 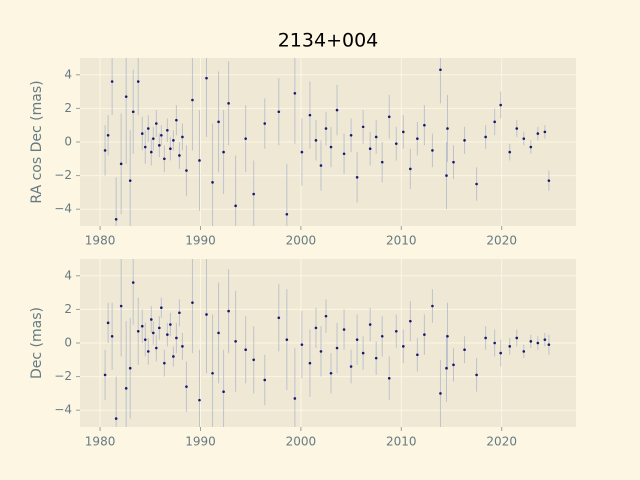 I want to click on y-axis-label: RA cos Dec (mas), so click(x=37, y=141).